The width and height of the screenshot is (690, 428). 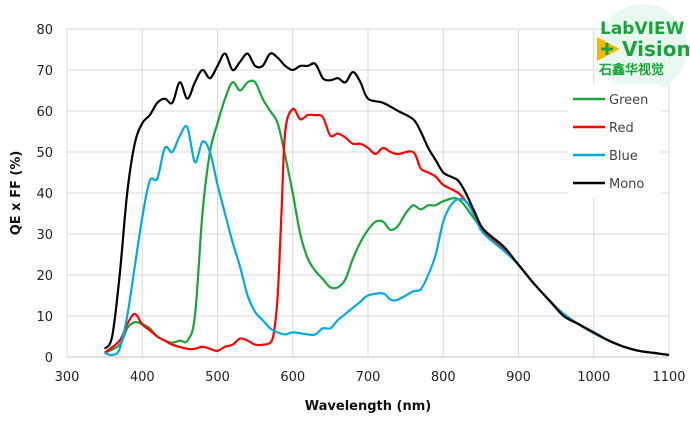 I want to click on legend-label-mono: Mono, so click(x=626, y=184).